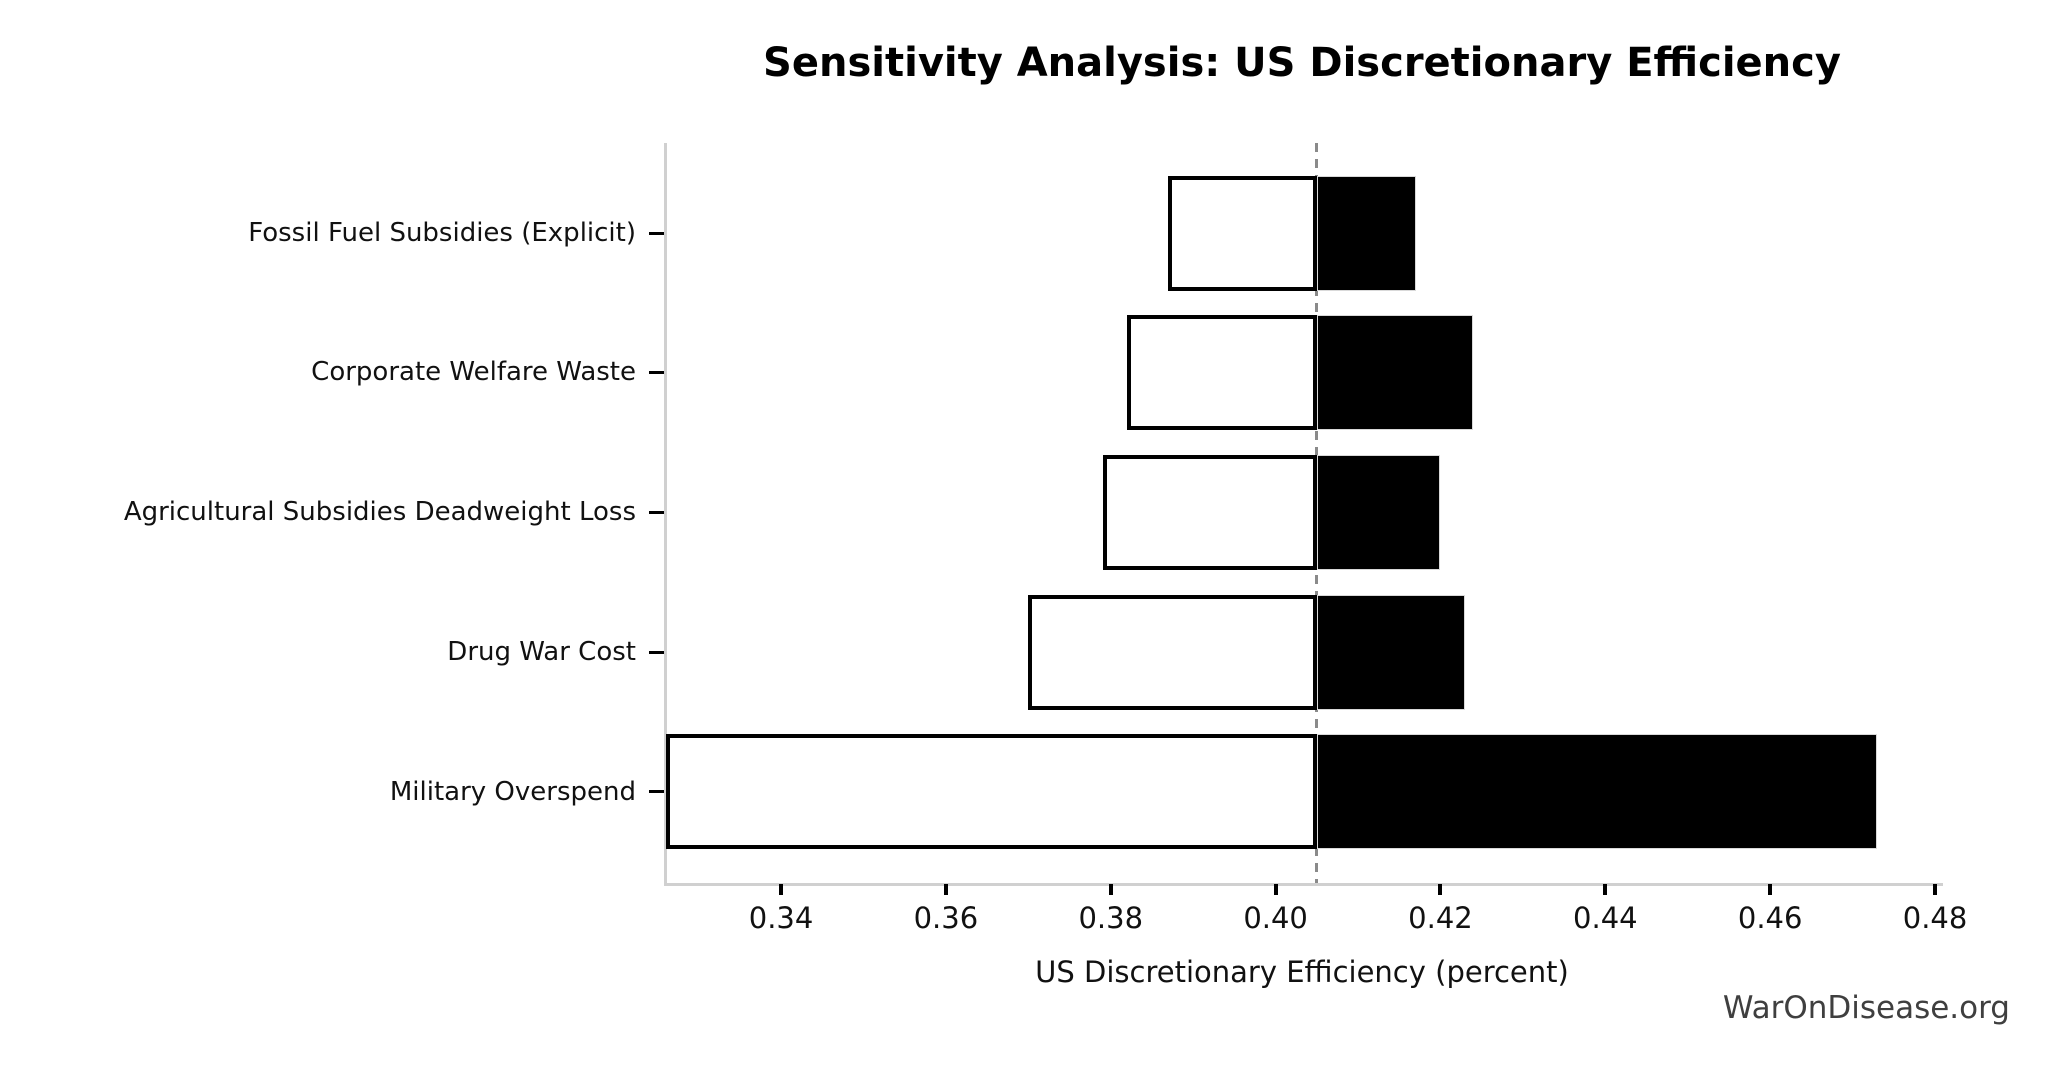 The height and width of the screenshot is (1075, 2063). I want to click on x-tick-label: 0.40, so click(1275, 918).